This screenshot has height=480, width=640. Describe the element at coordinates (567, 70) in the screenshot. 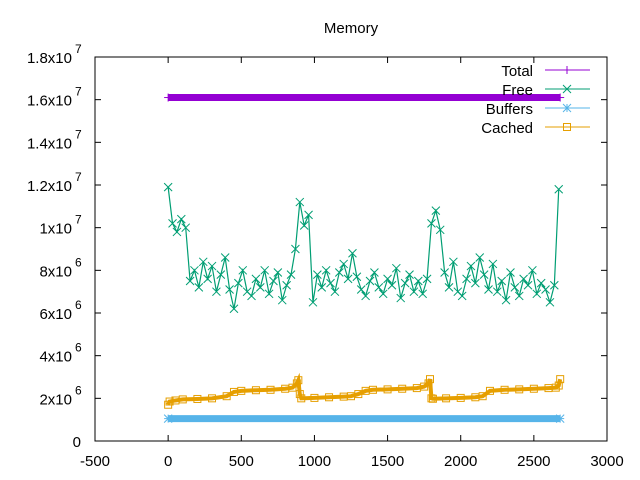

I see `legend-marker-total` at that location.